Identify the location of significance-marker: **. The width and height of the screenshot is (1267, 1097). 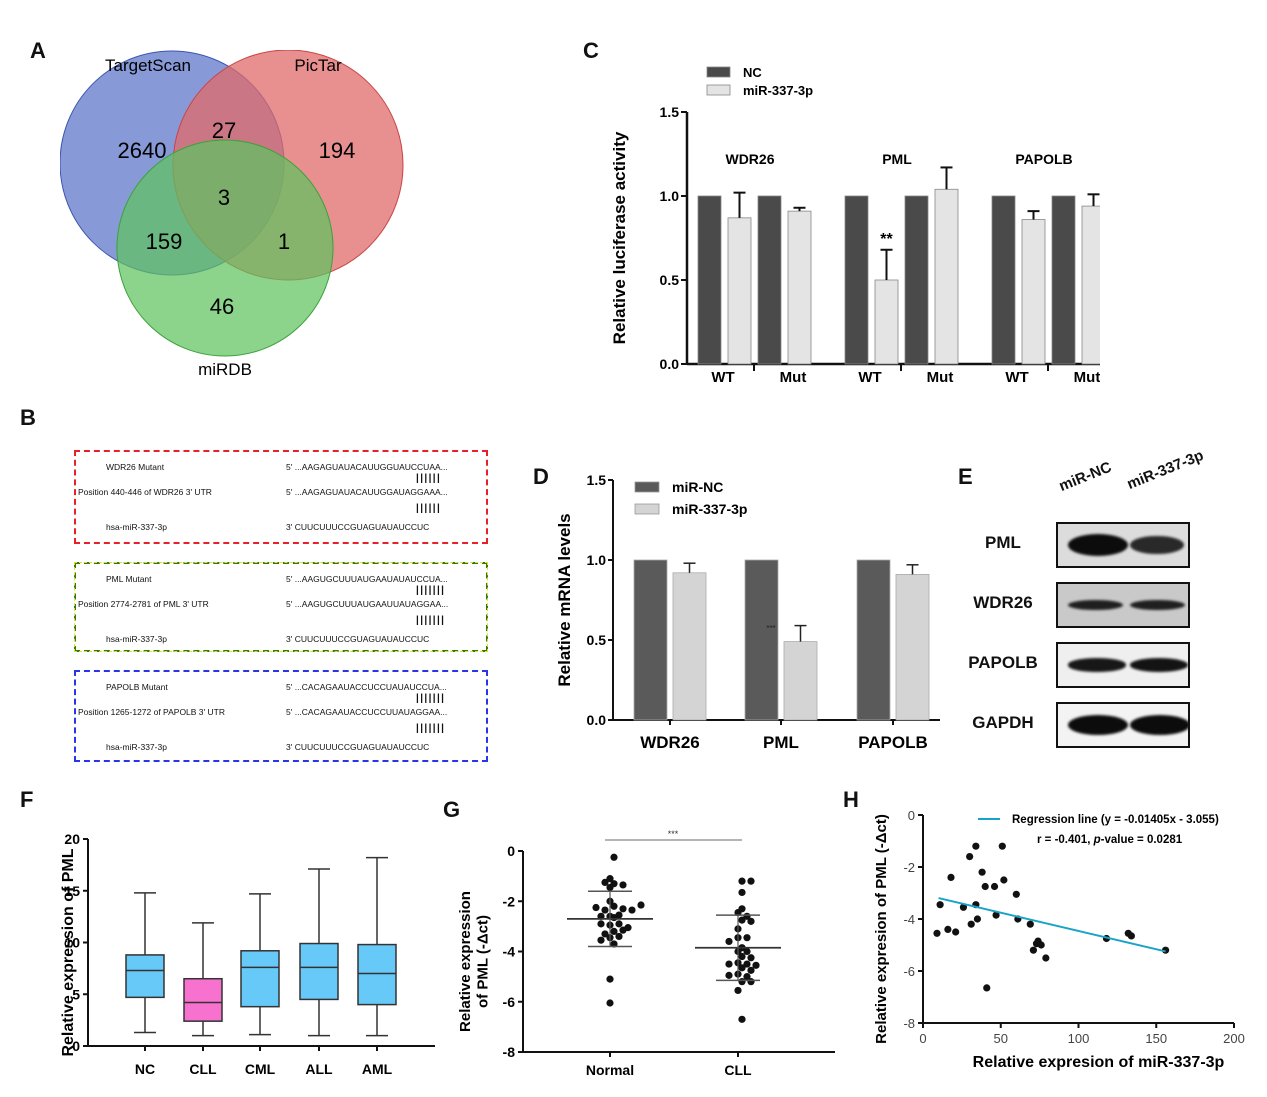
(886, 239).